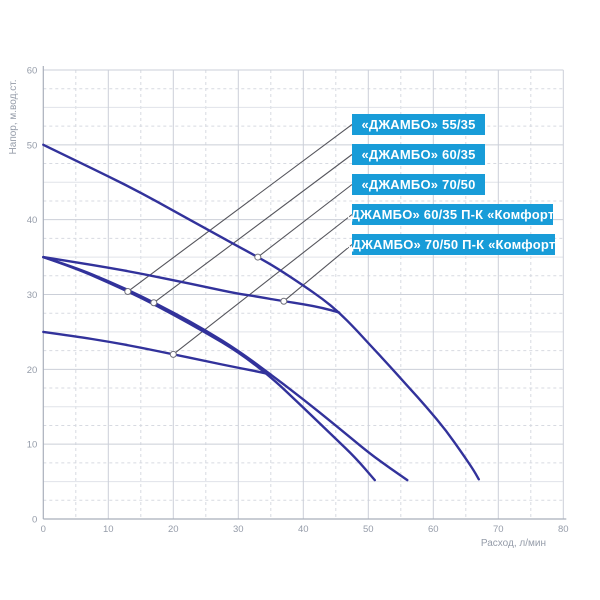 This screenshot has width=600, height=600. I want to click on leader-lines, so click(240, 239).